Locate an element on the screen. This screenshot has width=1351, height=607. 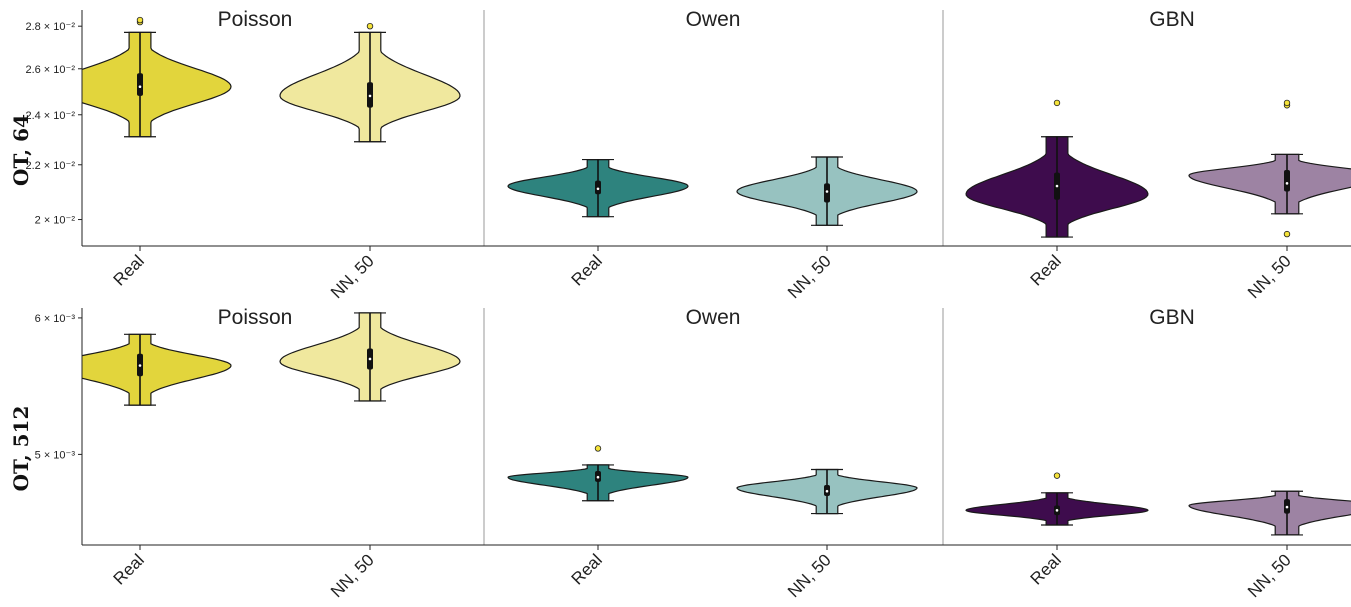
y-tick-label: 6 × 10⁻³ is located at coordinates (55, 319).